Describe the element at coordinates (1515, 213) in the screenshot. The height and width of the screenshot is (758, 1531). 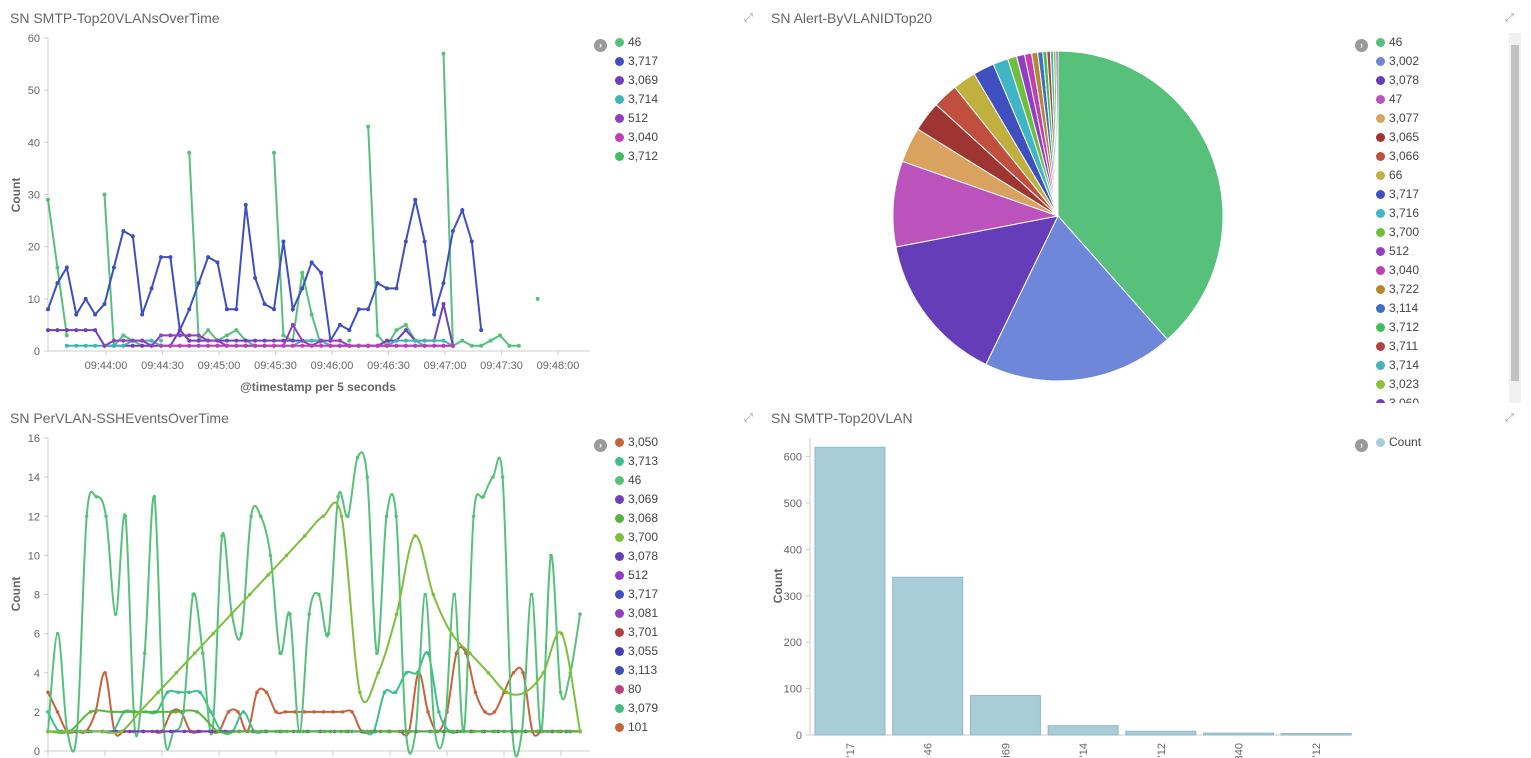
I see `scrollbar-thumb` at that location.